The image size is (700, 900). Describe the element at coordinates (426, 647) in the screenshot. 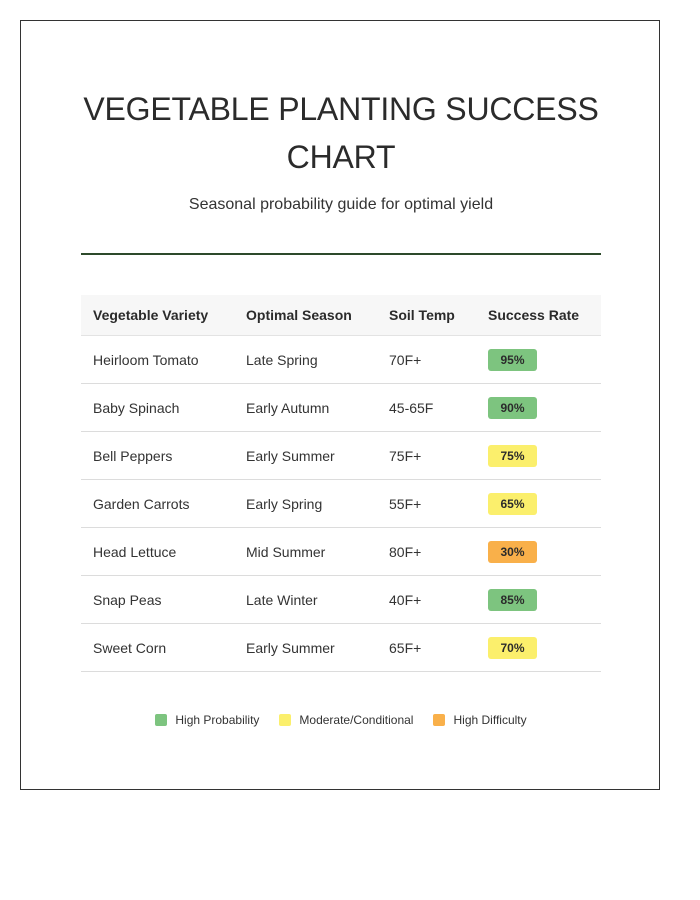

I see `soil-temp-cell: 65F+` at that location.